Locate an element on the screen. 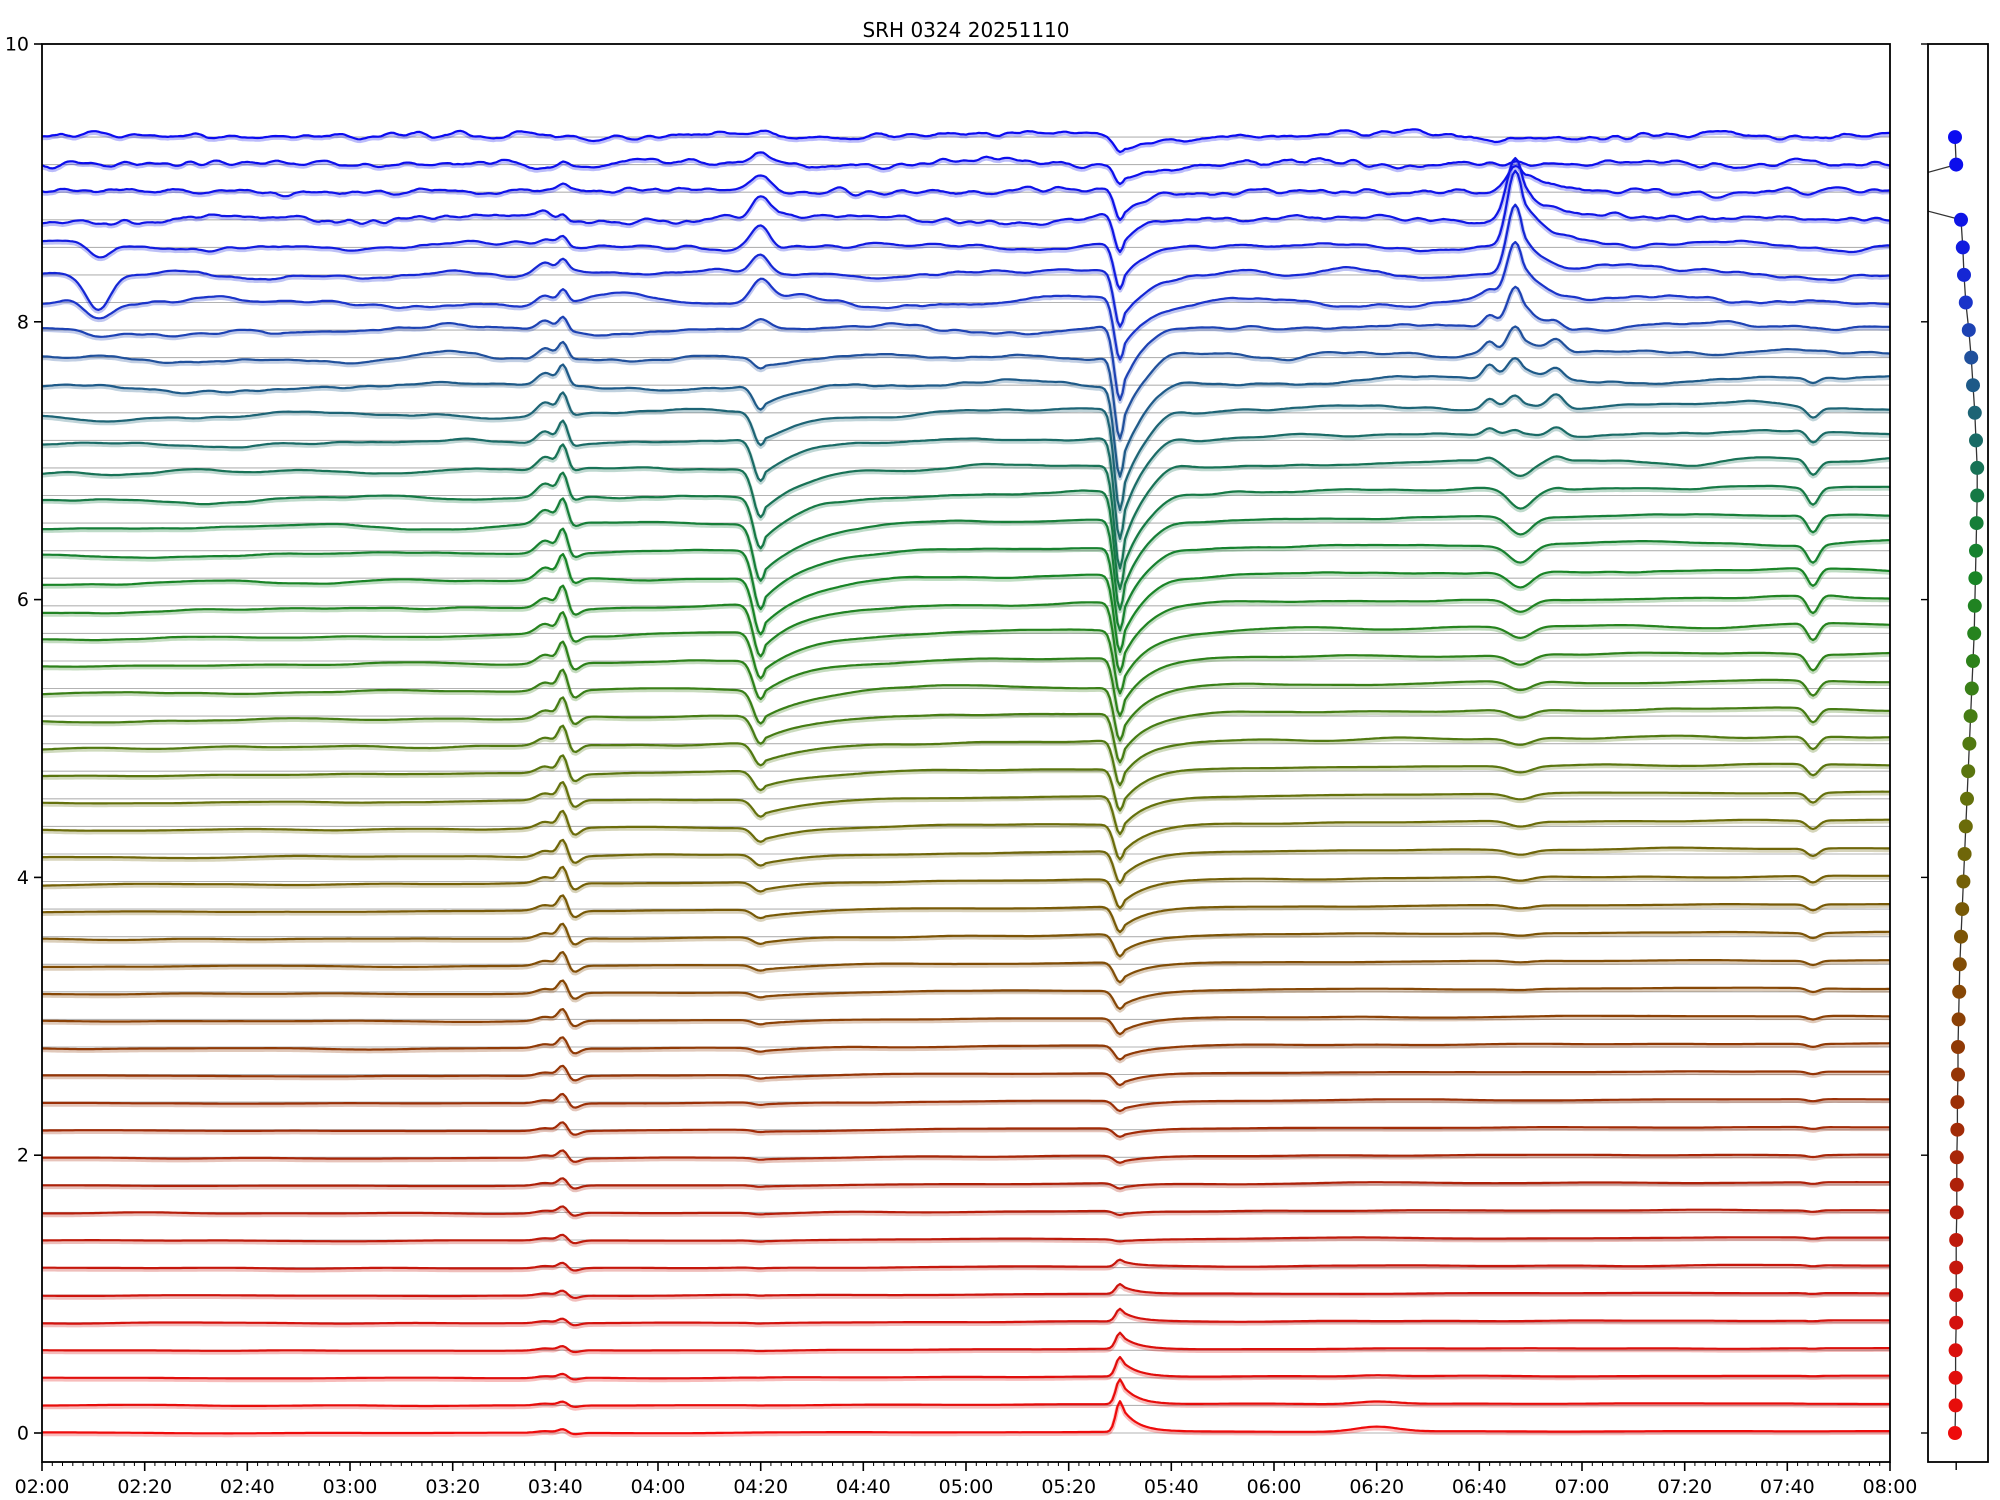 Image resolution: width=2000 pixels, height=1500 pixels. y-tick-label: 8 is located at coordinates (23, 322).